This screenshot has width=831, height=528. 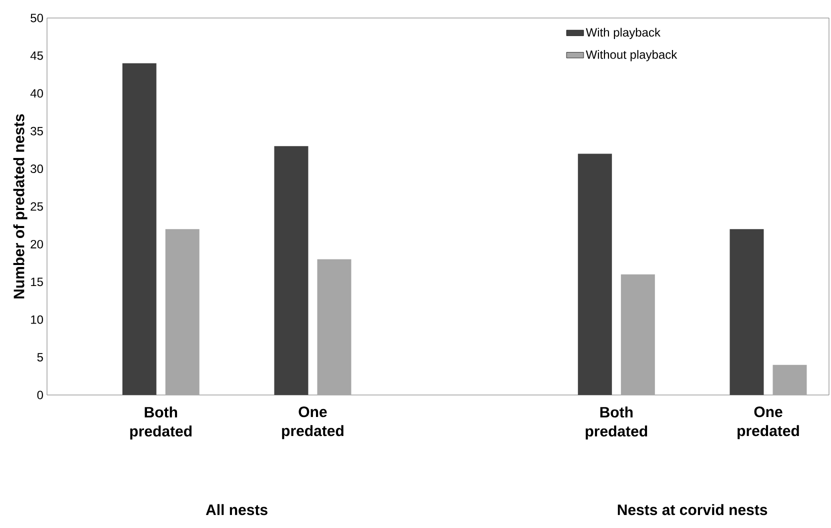 What do you see at coordinates (37, 169) in the screenshot?
I see `y-tick-label: 30` at bounding box center [37, 169].